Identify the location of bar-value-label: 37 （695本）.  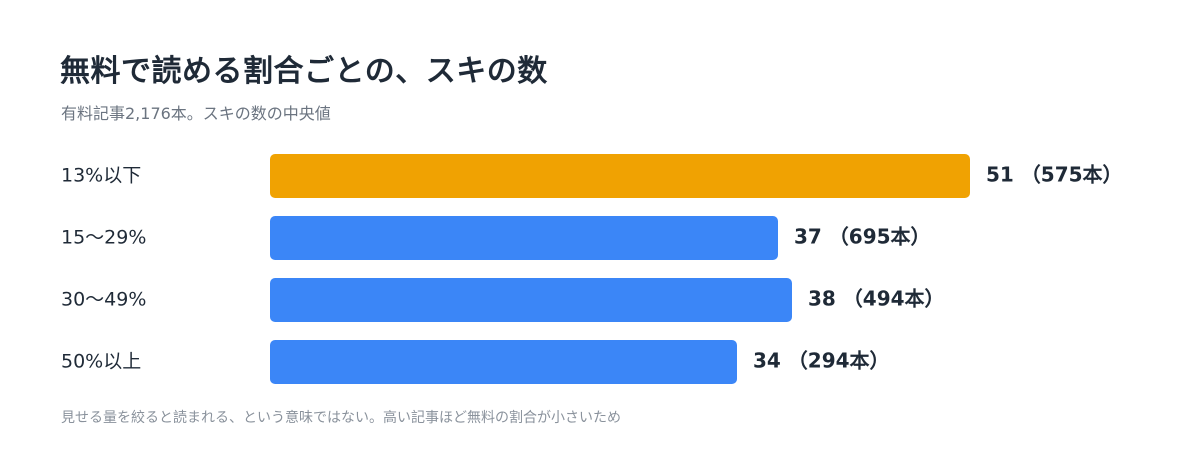
(862, 237).